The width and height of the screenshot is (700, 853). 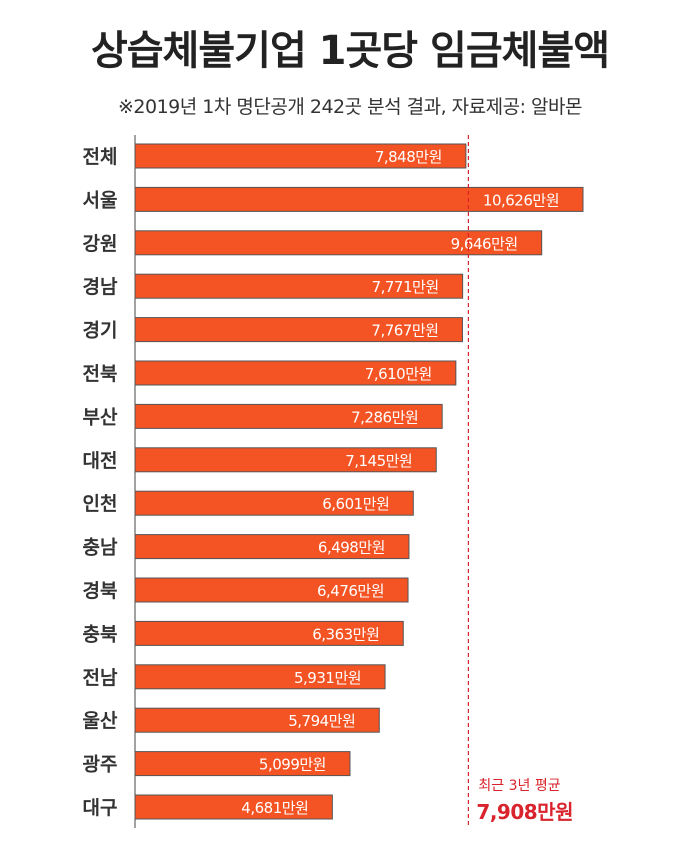 What do you see at coordinates (100, 808) in the screenshot?
I see `category-label: 대구` at bounding box center [100, 808].